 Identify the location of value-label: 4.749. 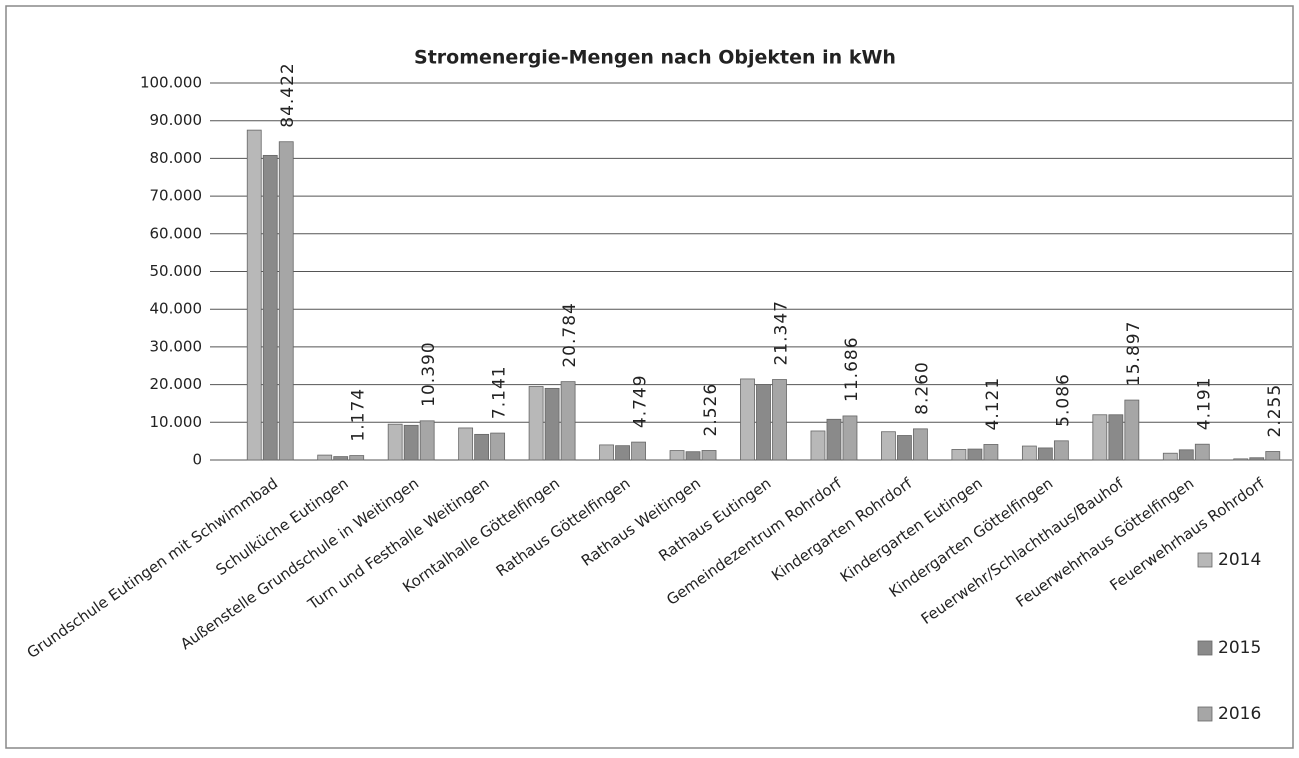
(641, 401).